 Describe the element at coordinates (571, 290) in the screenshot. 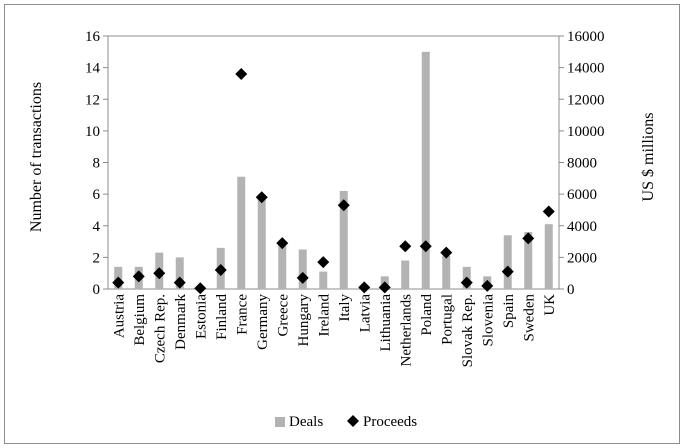

I see `right-tick-label: 0` at that location.